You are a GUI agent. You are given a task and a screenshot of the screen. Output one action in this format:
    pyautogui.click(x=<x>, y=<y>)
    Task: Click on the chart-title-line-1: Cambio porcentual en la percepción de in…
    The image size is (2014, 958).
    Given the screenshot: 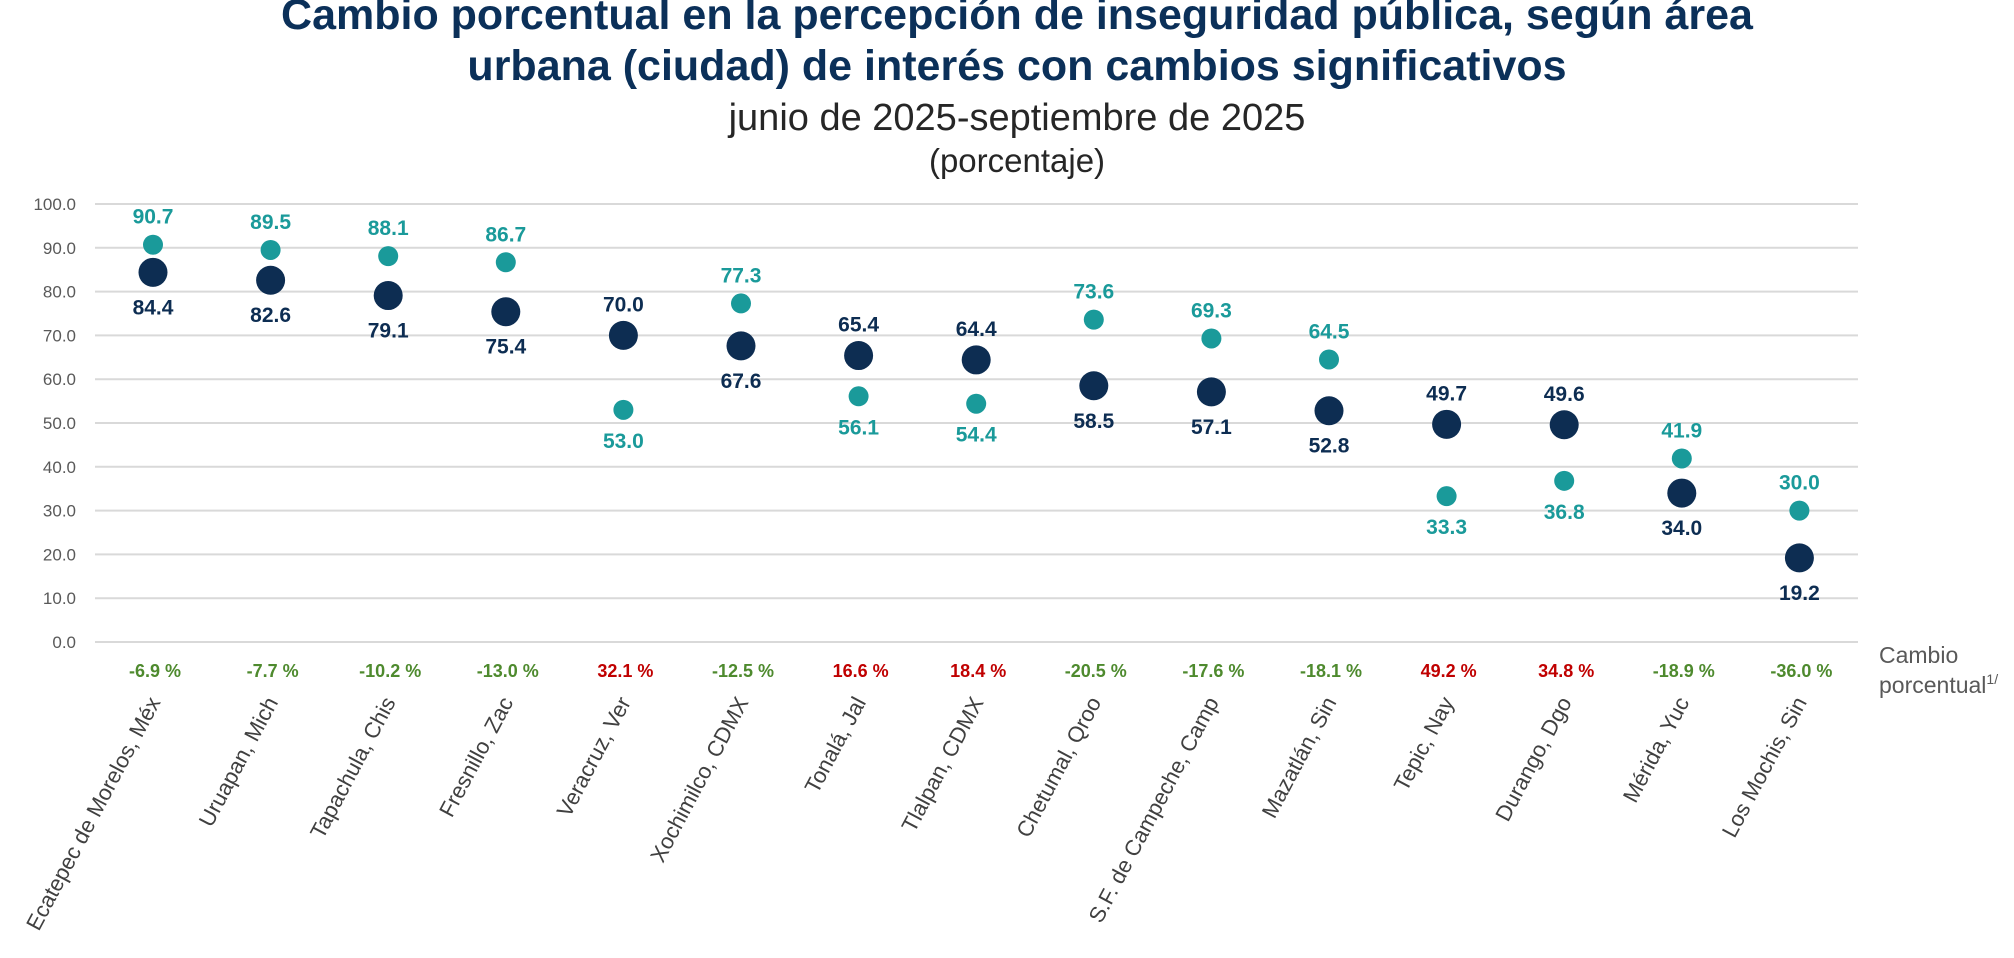 What is the action you would take?
    pyautogui.click(x=1017, y=19)
    